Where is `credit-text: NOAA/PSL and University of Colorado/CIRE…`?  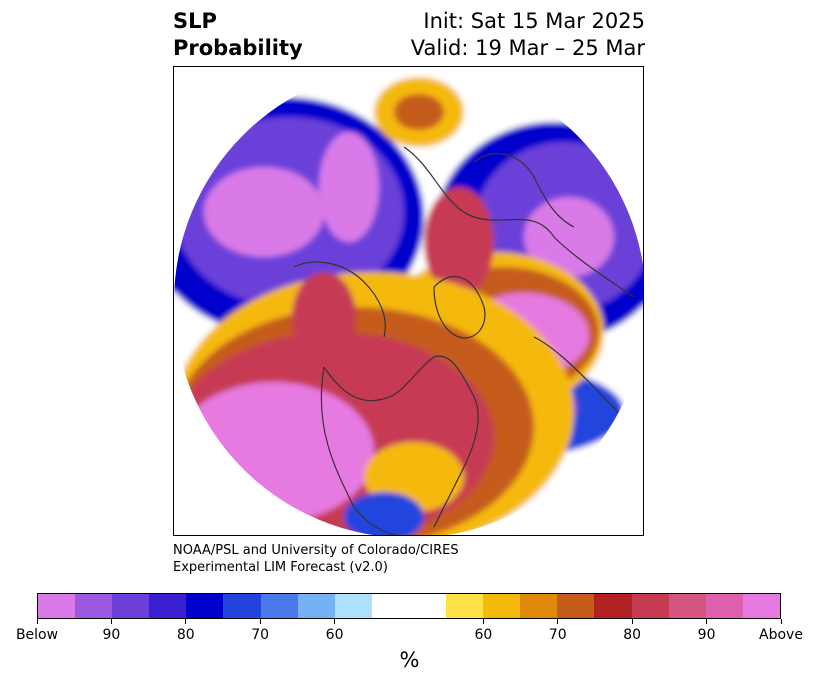
credit-text: NOAA/PSL and University of Colorado/CIRE… is located at coordinates (316, 559).